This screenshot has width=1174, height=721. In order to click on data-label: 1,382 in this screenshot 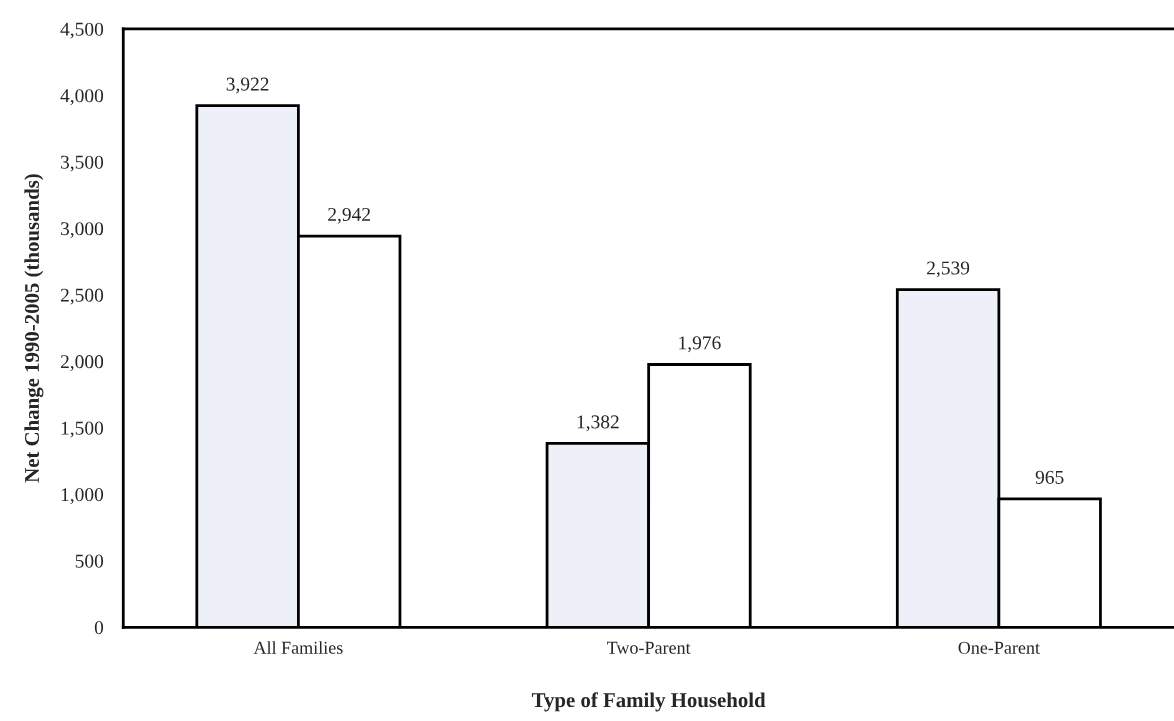, I will do `click(598, 423)`.